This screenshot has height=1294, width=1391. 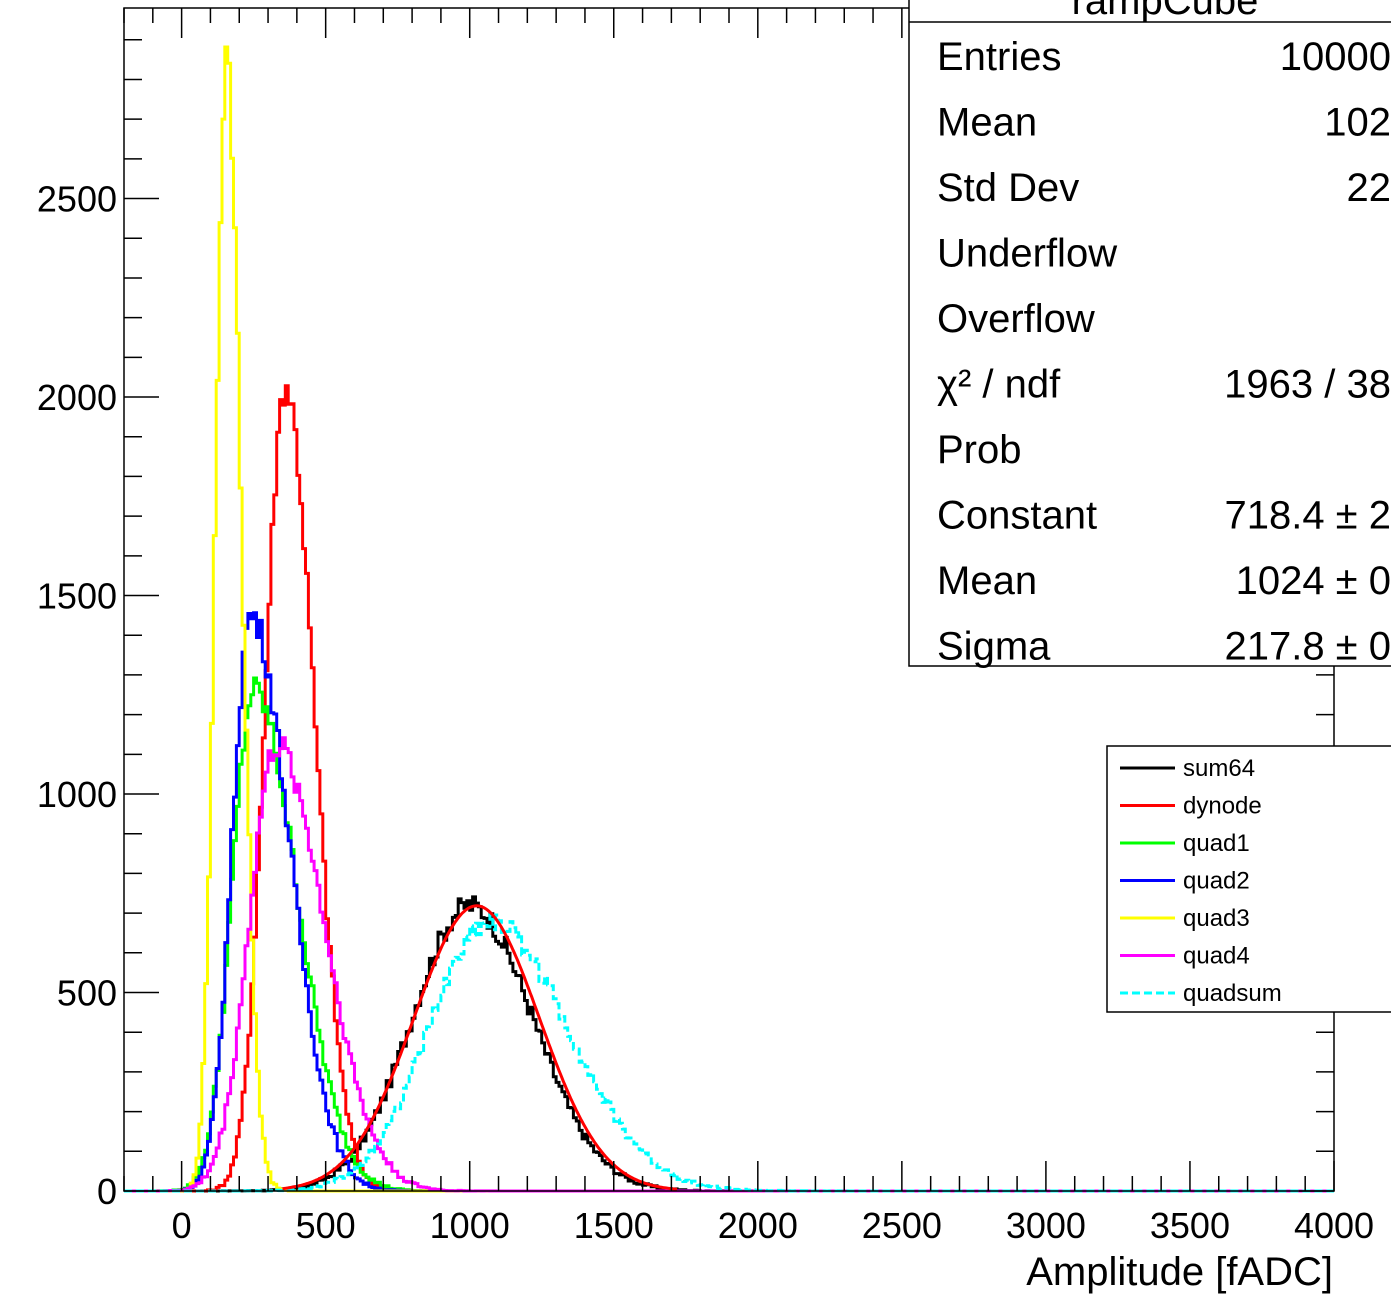 I want to click on x-axis-title: Amplitude [fADC], so click(x=1179, y=1272).